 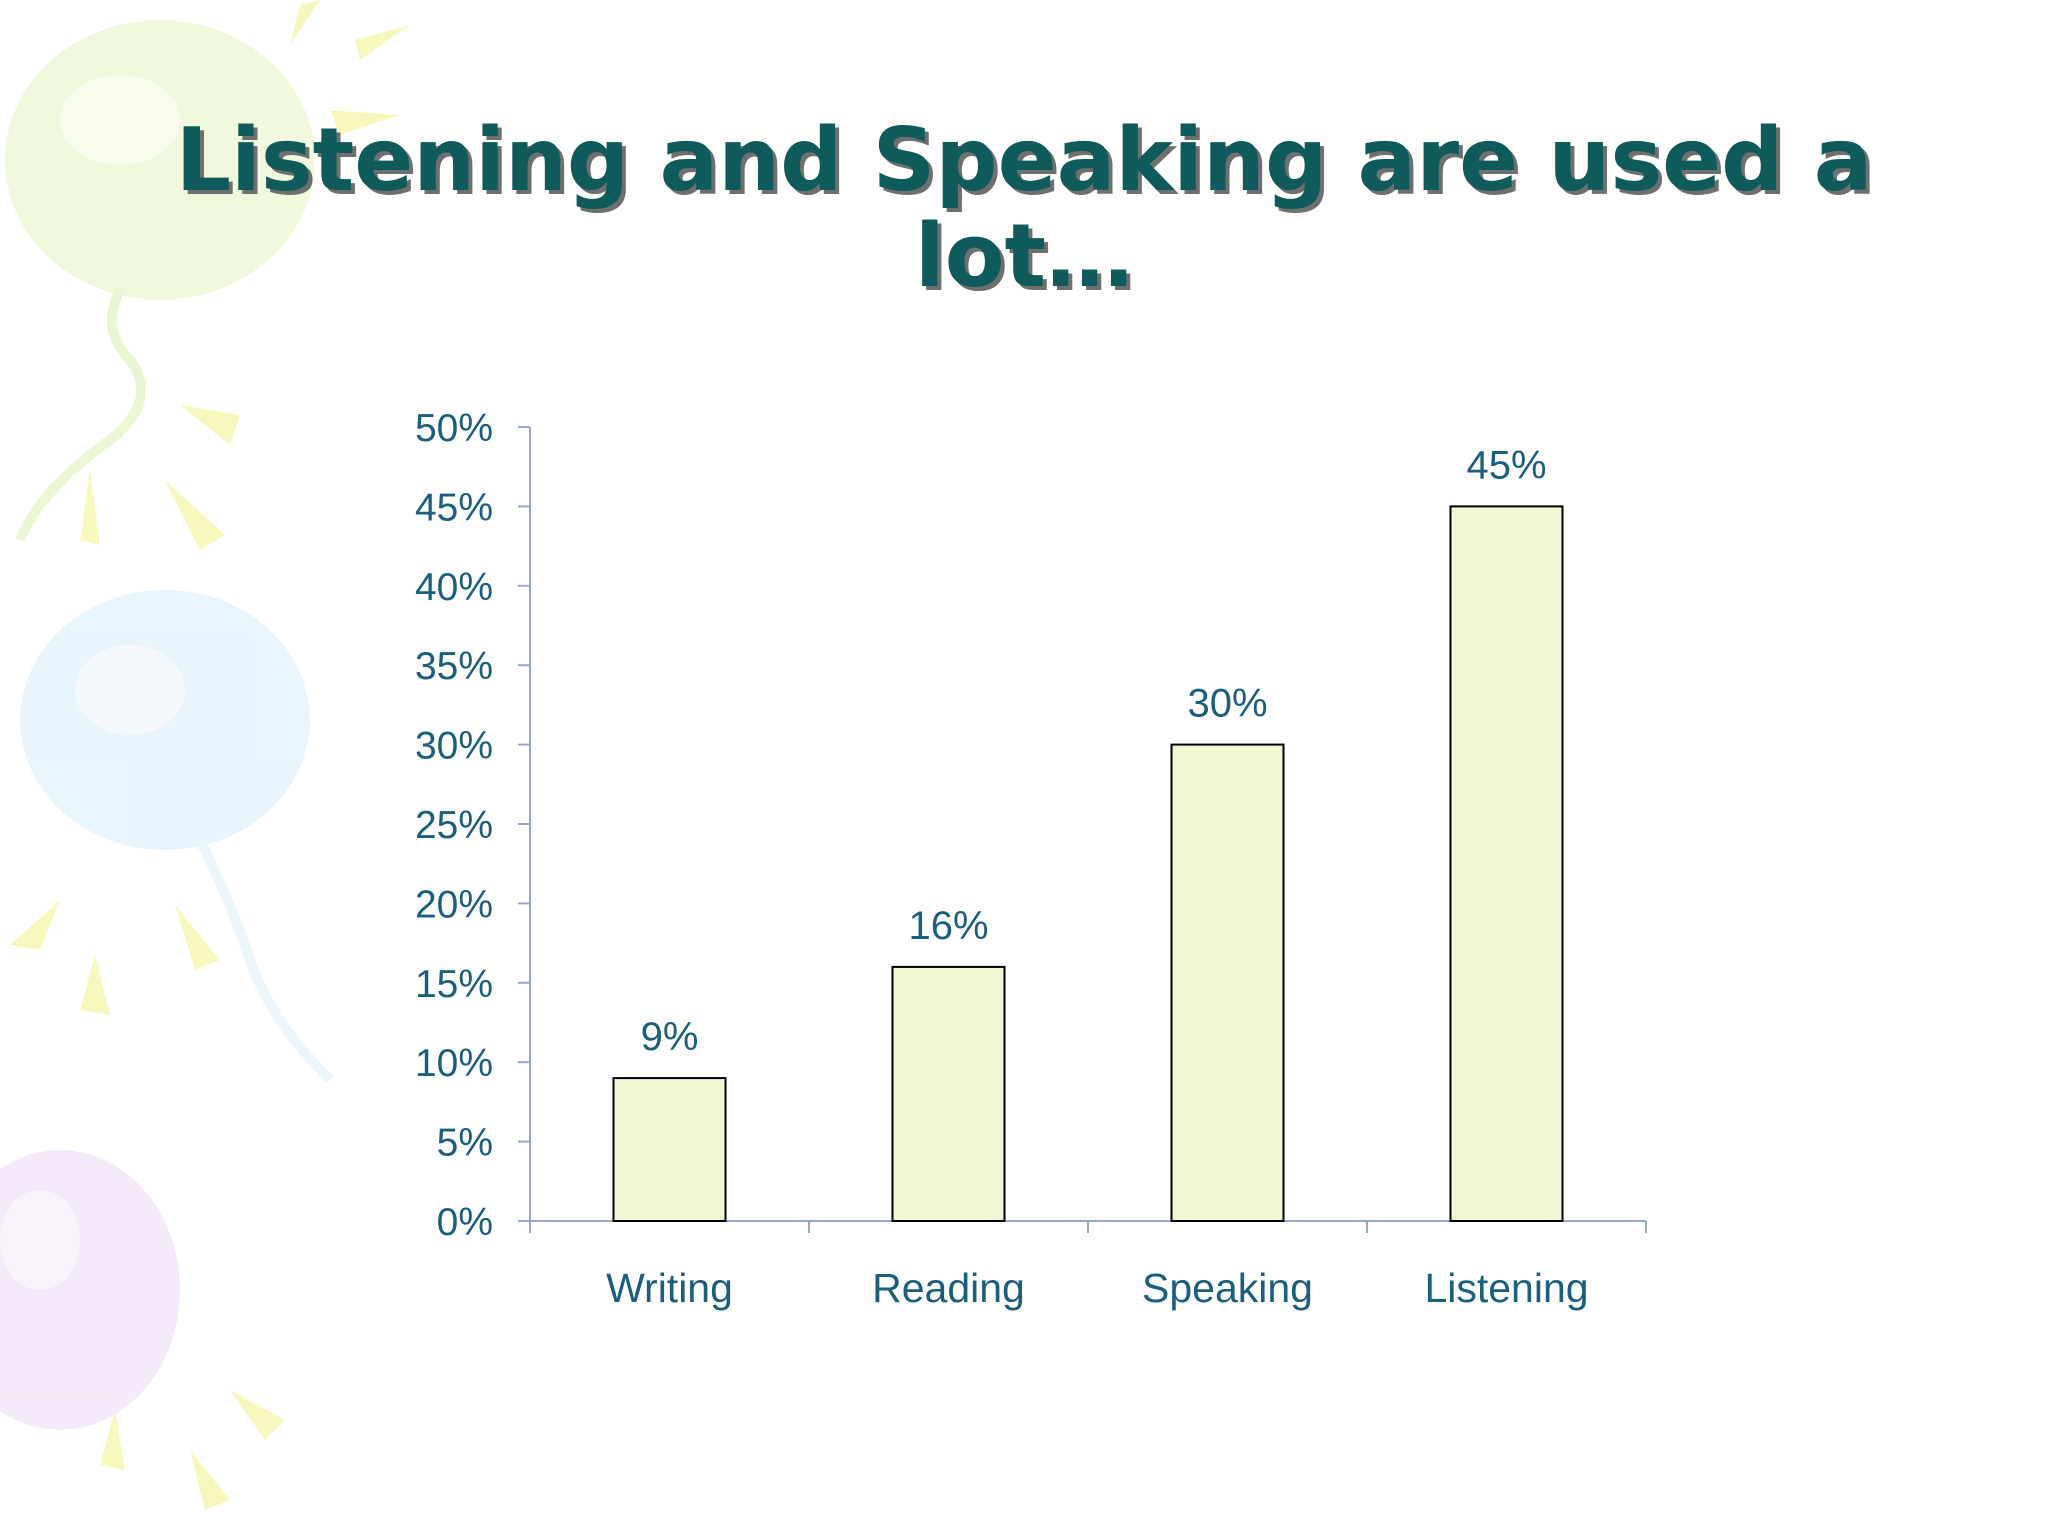 What do you see at coordinates (465, 1222) in the screenshot?
I see `y-tick-label: 0%` at bounding box center [465, 1222].